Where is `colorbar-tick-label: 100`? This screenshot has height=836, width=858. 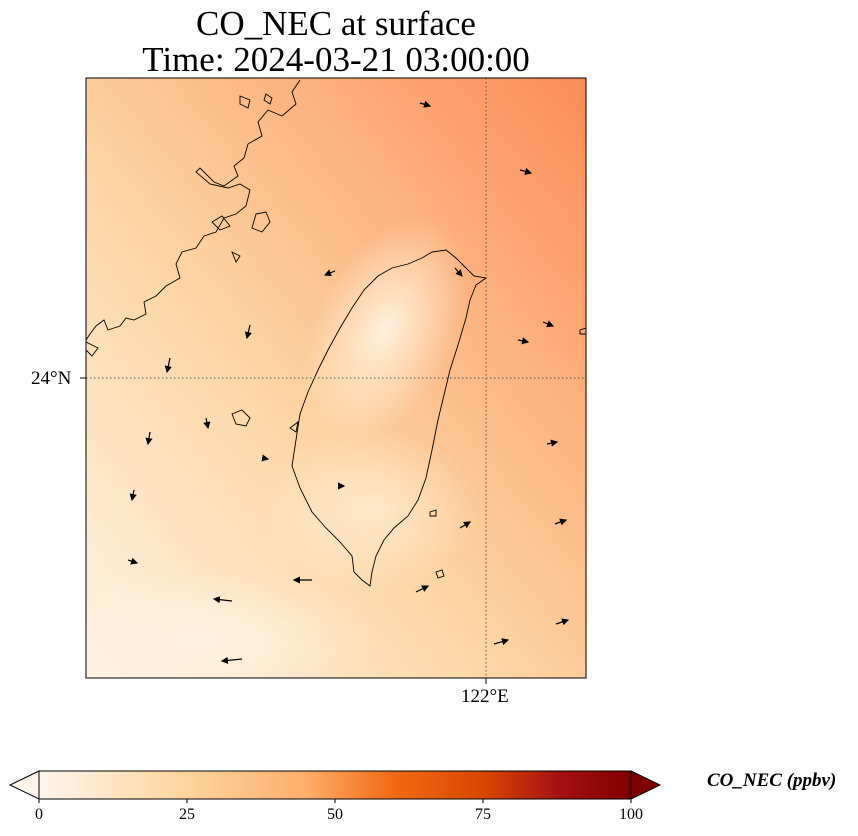 colorbar-tick-label: 100 is located at coordinates (631, 814).